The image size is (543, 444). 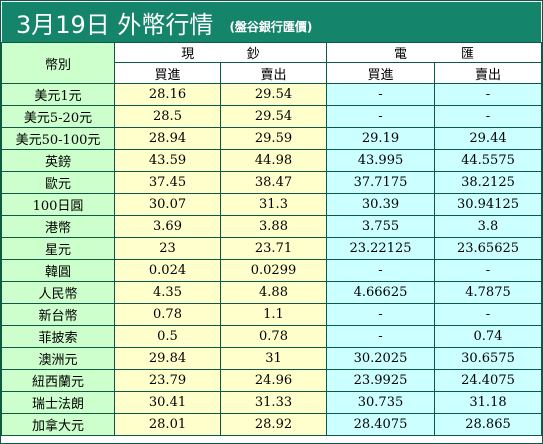 I want to click on tt-buy-value: 4.66625, so click(x=380, y=292).